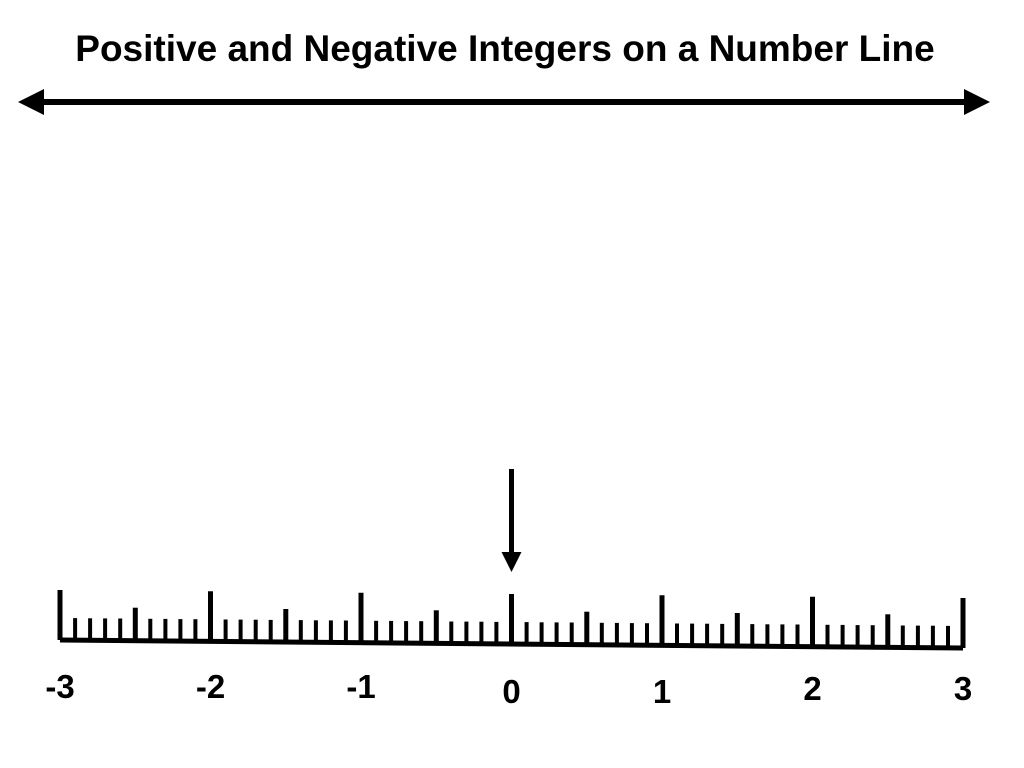 This screenshot has height=768, width=1024. Describe the element at coordinates (662, 691) in the screenshot. I see `tick-label: 1` at that location.